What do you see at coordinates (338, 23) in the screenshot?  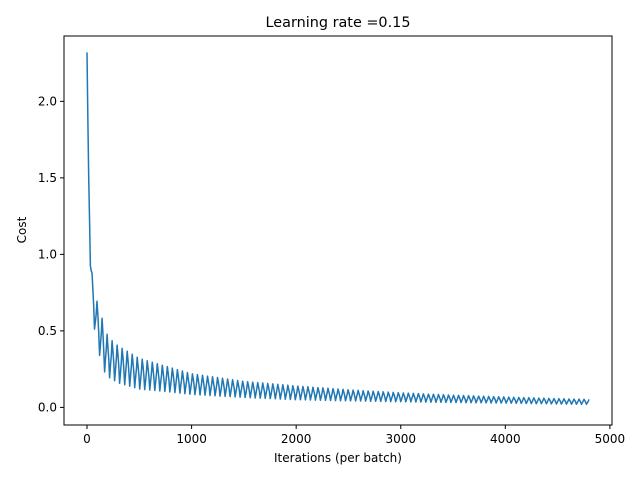 I see `chart-title: Learning rate =0.15` at bounding box center [338, 23].